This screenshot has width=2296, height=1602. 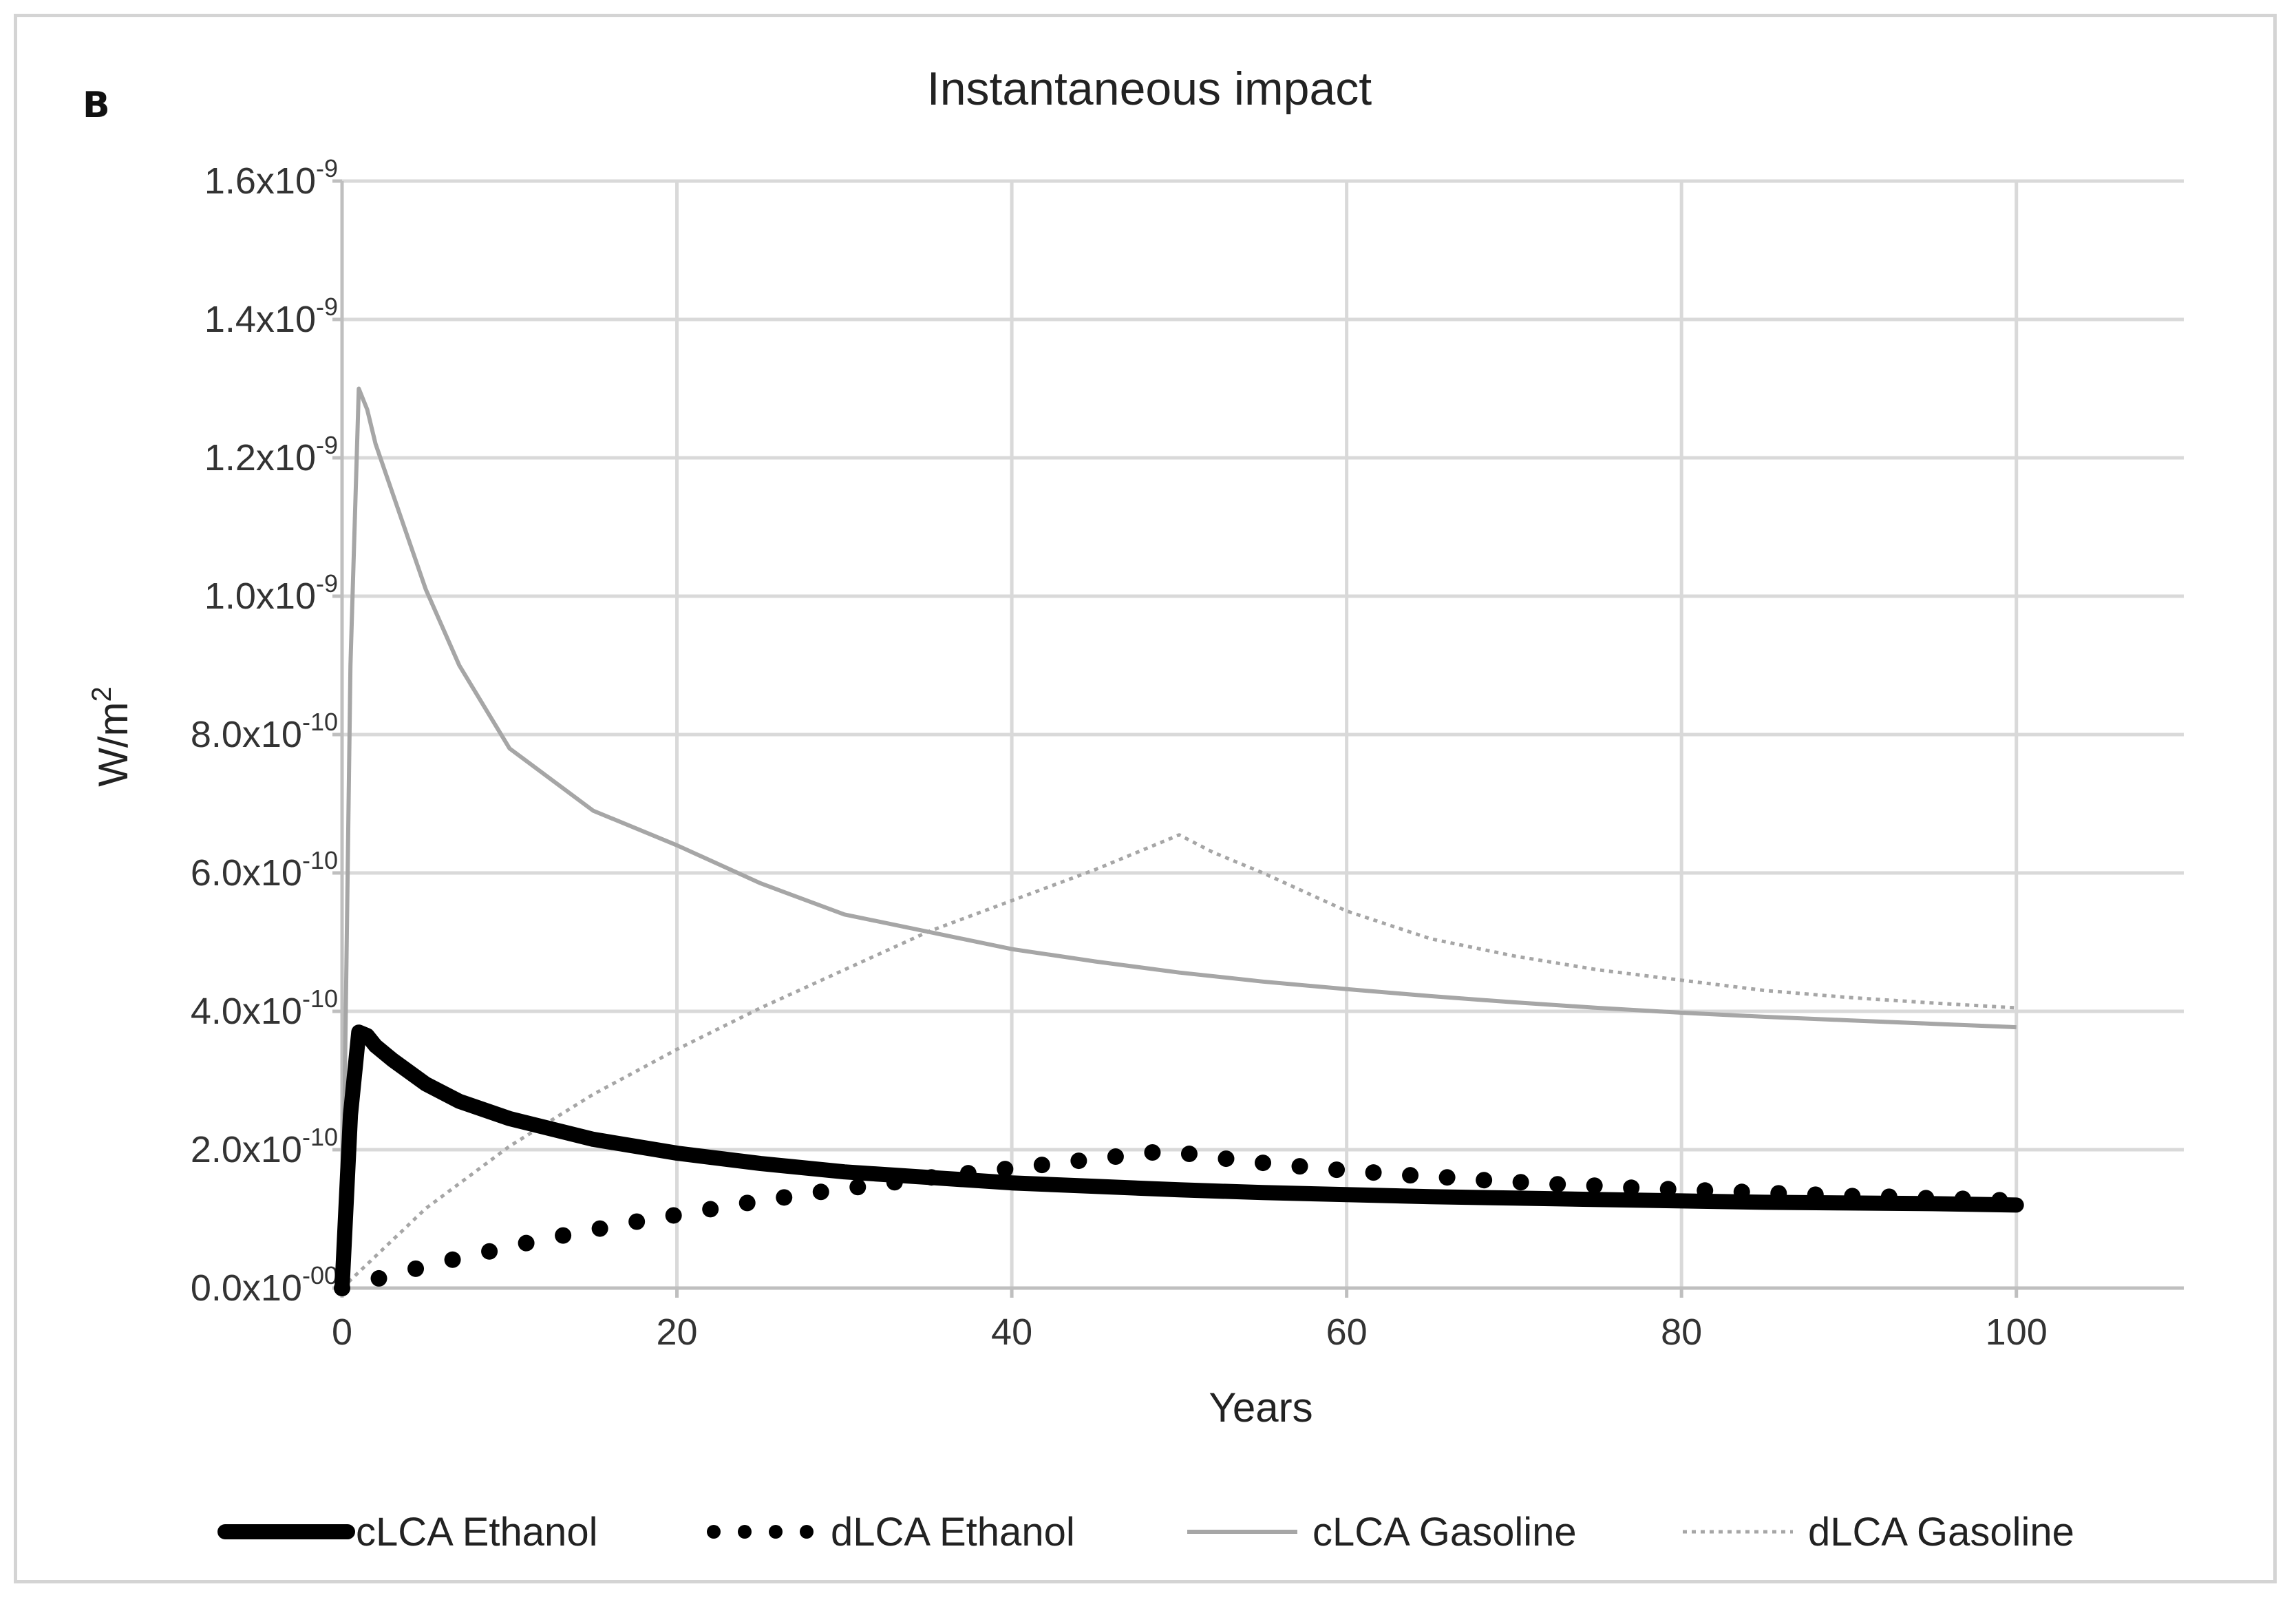 What do you see at coordinates (477, 1532) in the screenshot?
I see `legend-label: cLCA Ethanol` at bounding box center [477, 1532].